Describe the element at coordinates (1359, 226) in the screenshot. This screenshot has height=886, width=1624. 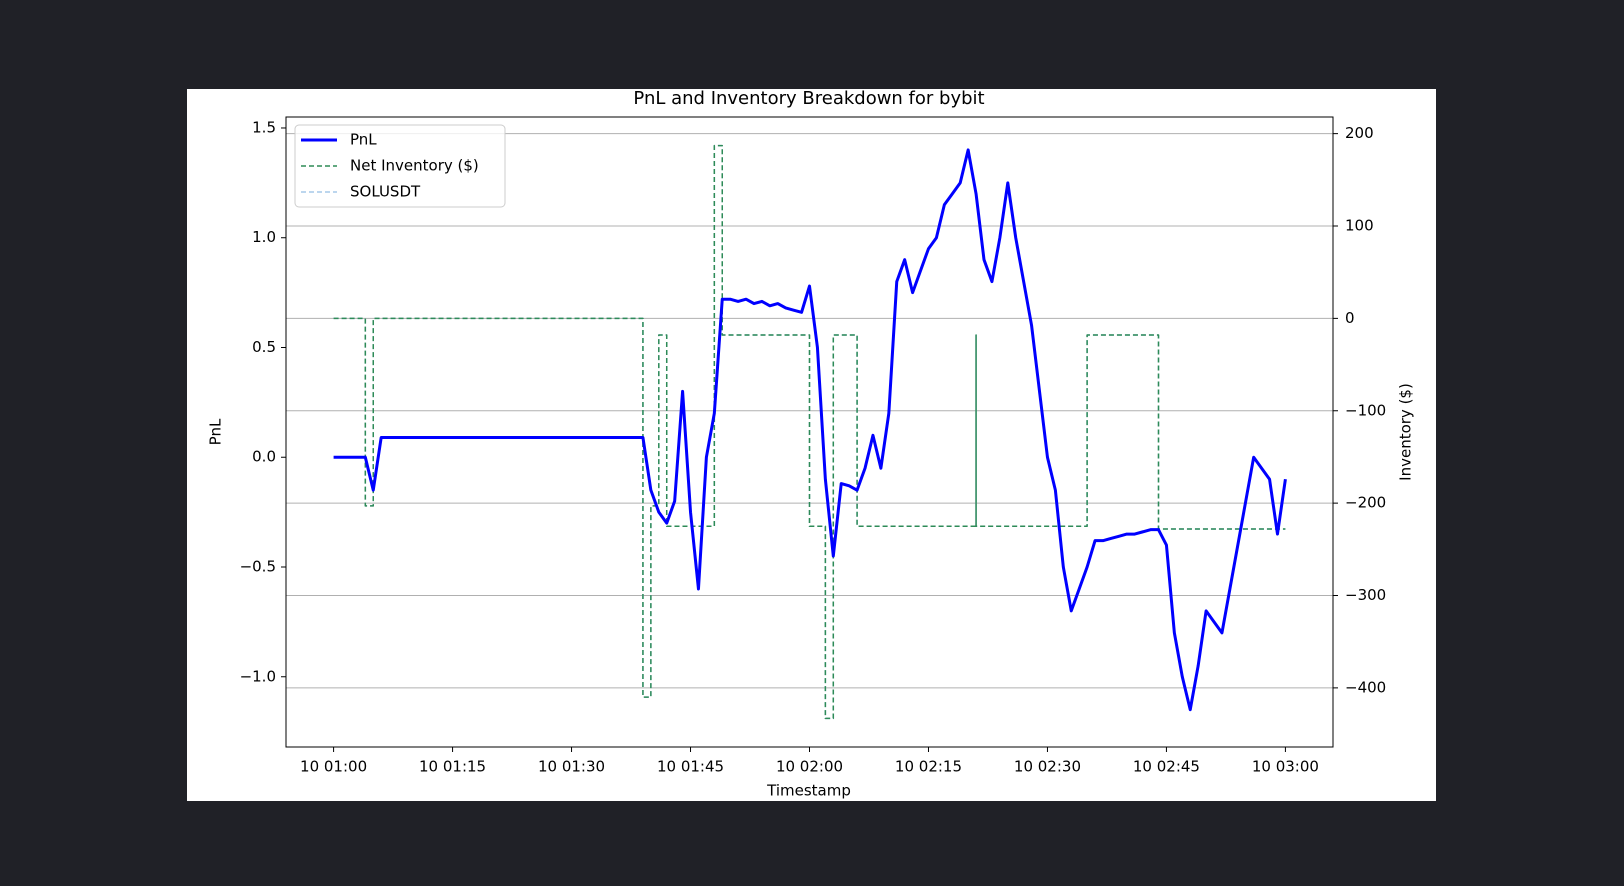
I see `y2-tick-label: 100` at that location.